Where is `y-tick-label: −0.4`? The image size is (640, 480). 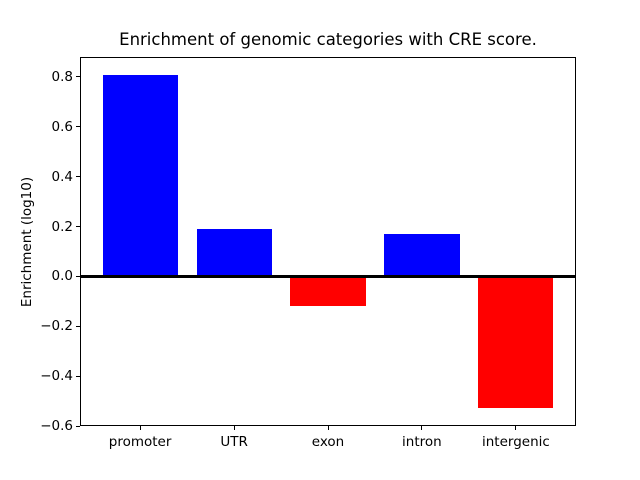 y-tick-label: −0.4 is located at coordinates (56, 376).